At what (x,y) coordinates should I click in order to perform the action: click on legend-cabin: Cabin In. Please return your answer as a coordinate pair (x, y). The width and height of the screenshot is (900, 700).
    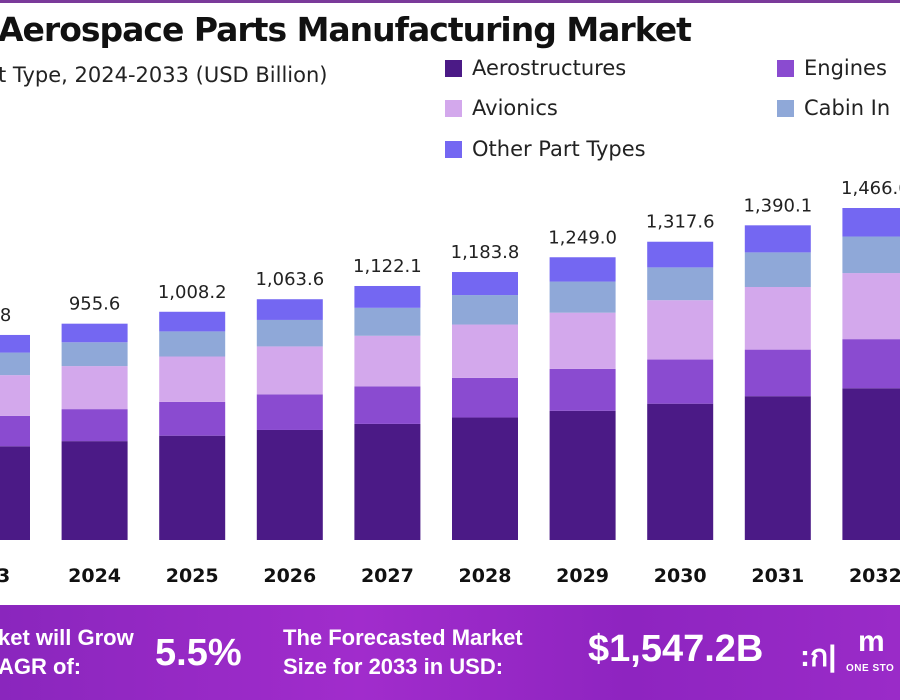
    Looking at the image, I should click on (833, 108).